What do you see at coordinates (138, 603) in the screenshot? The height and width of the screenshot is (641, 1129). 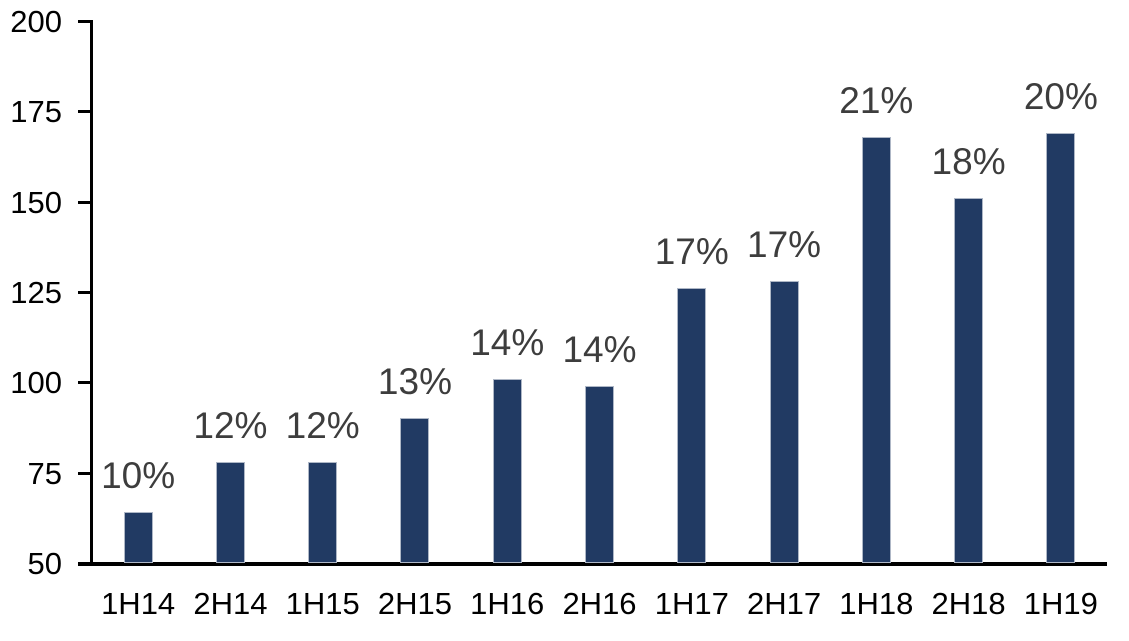 I see `x-category-label: 1H14` at bounding box center [138, 603].